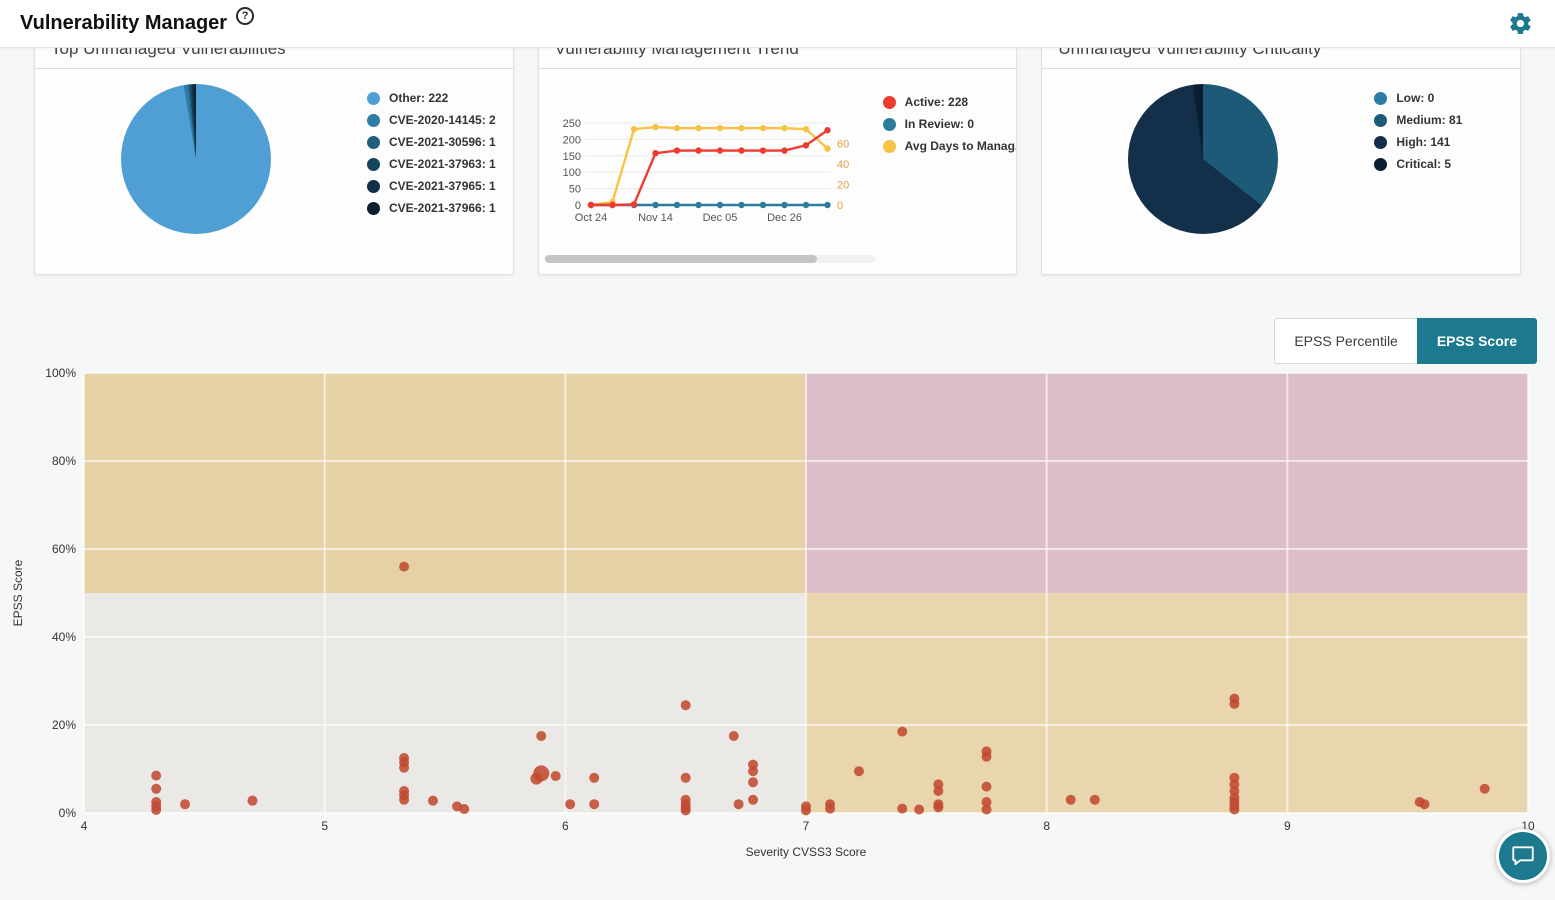 The width and height of the screenshot is (1555, 900). Describe the element at coordinates (64, 461) in the screenshot. I see `svg-text: 80%` at that location.